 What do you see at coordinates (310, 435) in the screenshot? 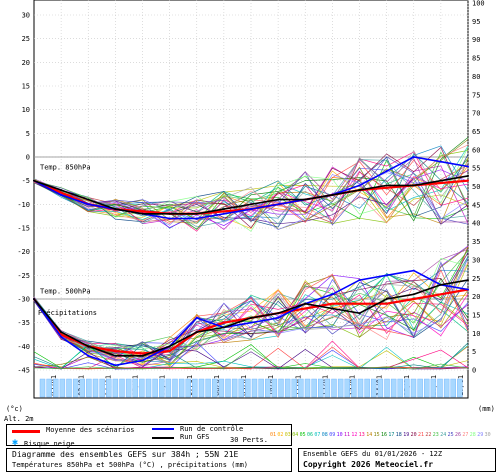
I see `pert-number: 06` at bounding box center [310, 435].